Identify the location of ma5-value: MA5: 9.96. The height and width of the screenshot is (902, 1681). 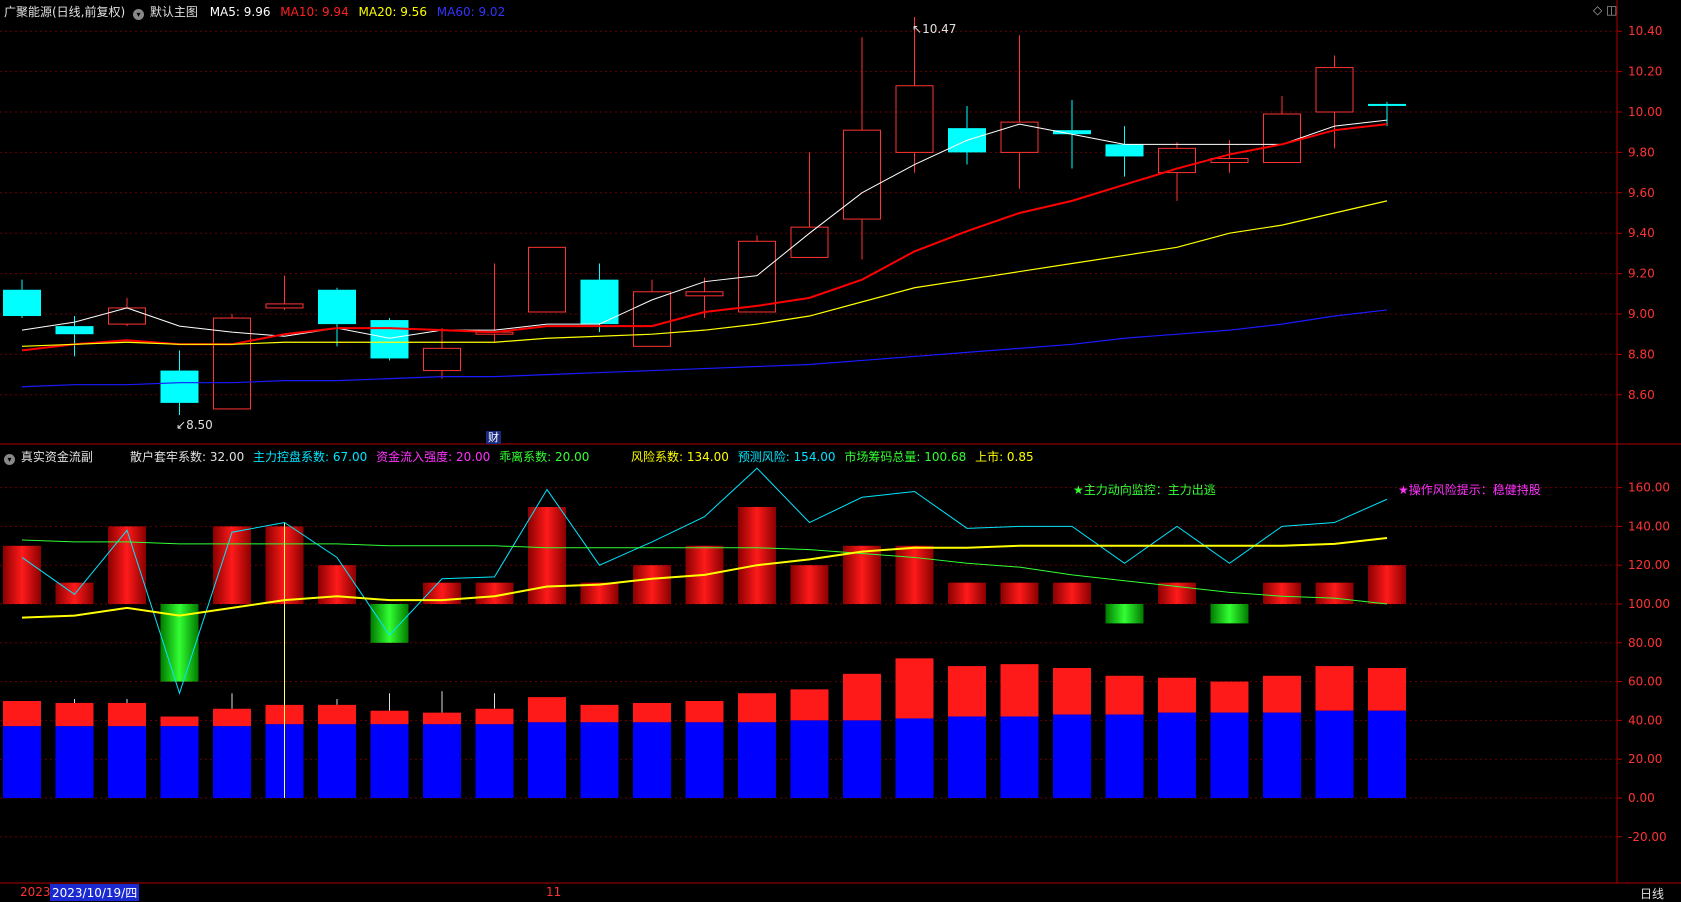
(240, 12).